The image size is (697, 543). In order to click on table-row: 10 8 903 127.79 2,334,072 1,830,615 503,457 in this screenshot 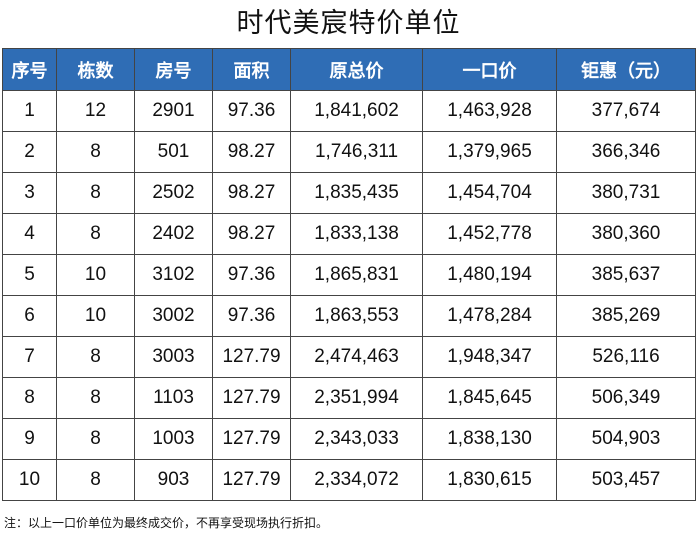, I will do `click(349, 480)`.